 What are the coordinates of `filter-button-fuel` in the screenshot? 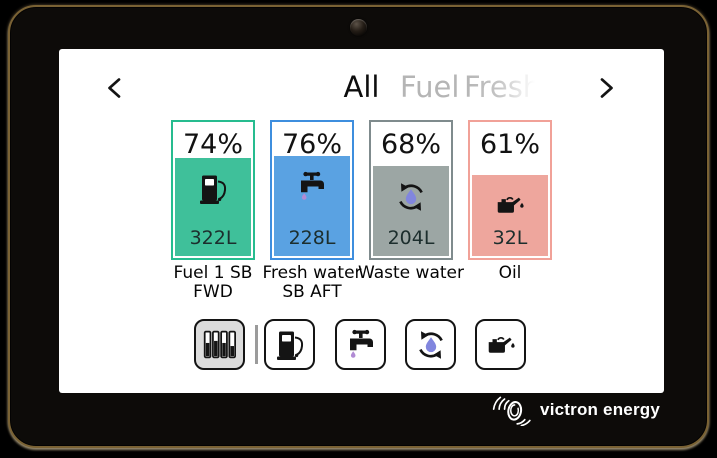 It's located at (289, 344).